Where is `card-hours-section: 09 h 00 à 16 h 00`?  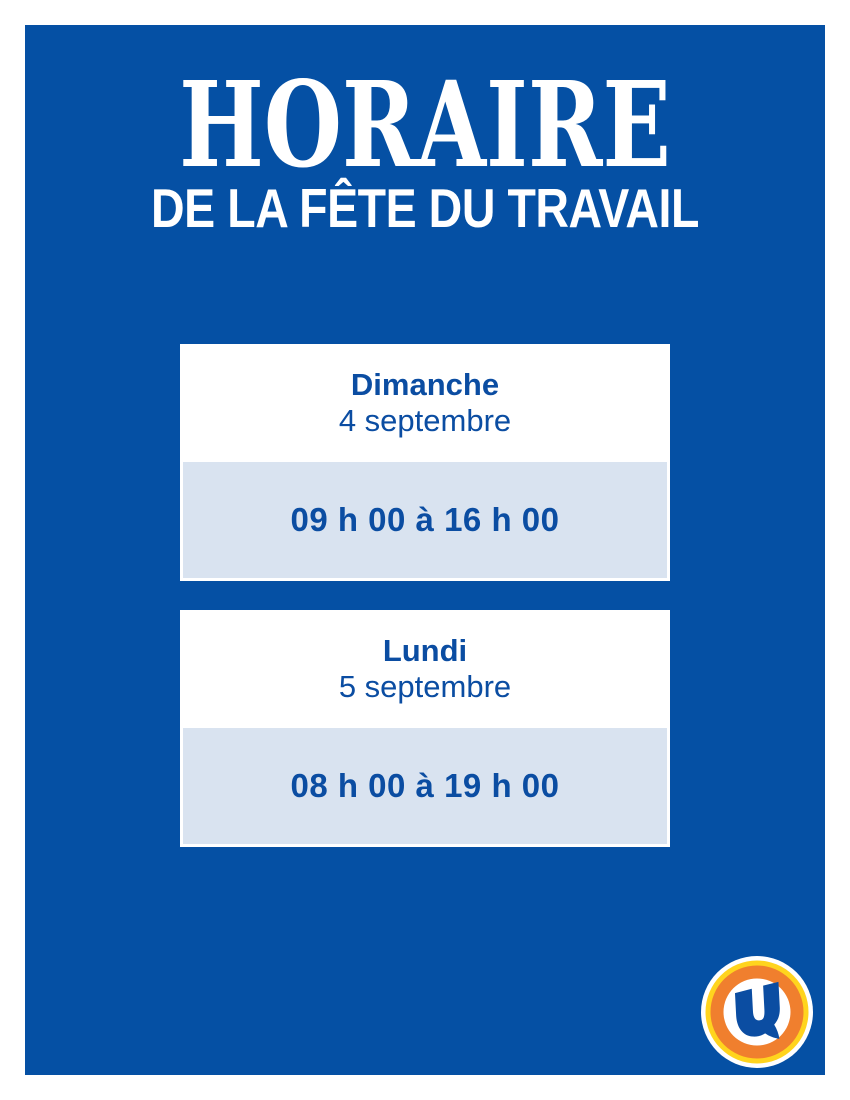
card-hours-section: 09 h 00 à 16 h 00 is located at coordinates (425, 520).